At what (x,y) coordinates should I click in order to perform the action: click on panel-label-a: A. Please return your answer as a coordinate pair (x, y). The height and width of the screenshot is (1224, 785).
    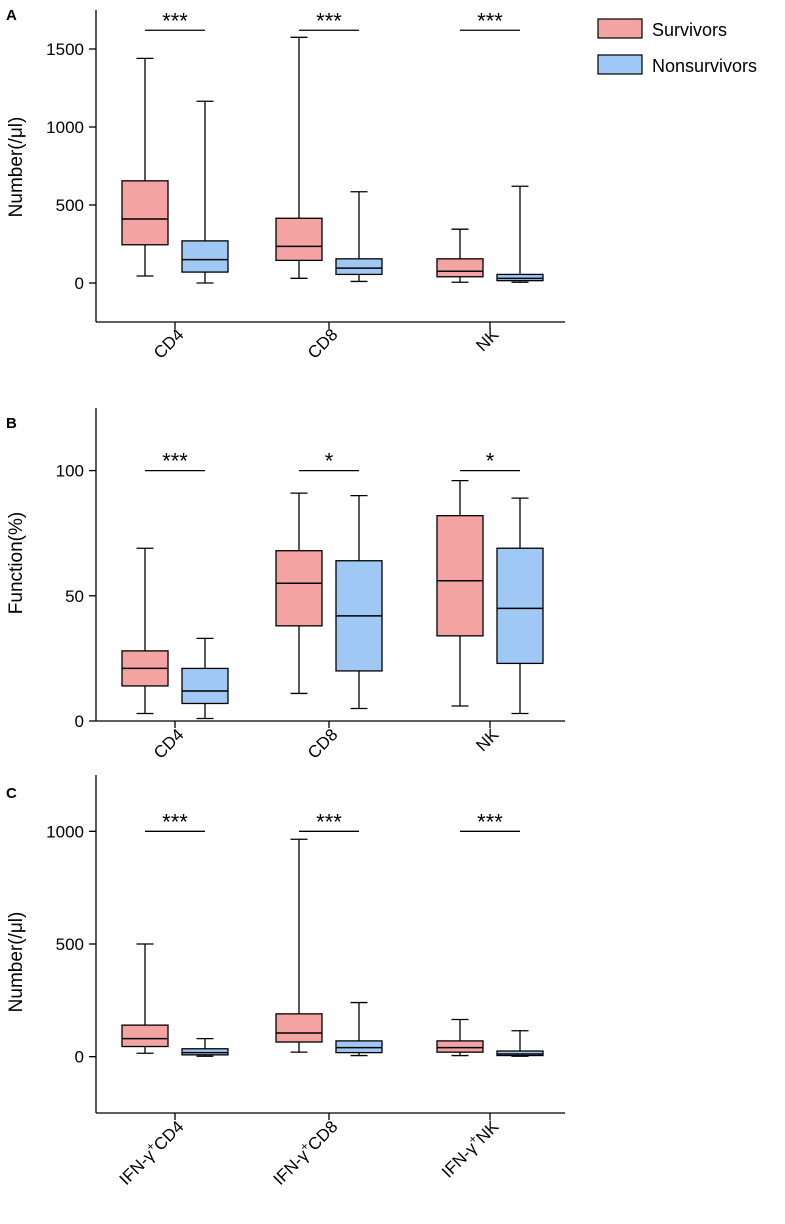
    Looking at the image, I should click on (11, 15).